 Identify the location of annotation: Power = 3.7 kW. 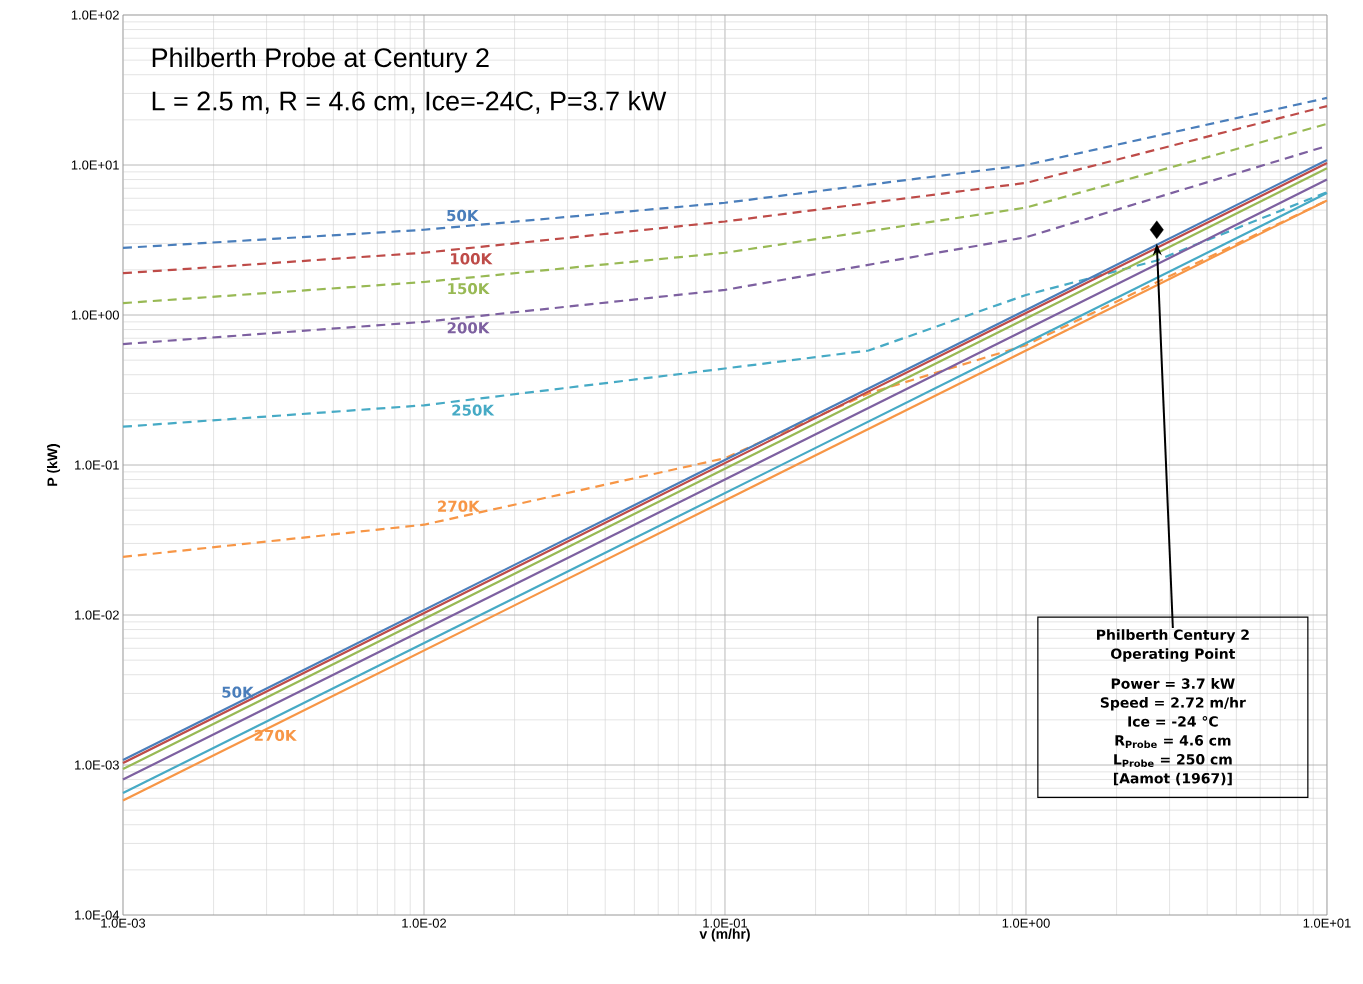
(1173, 683).